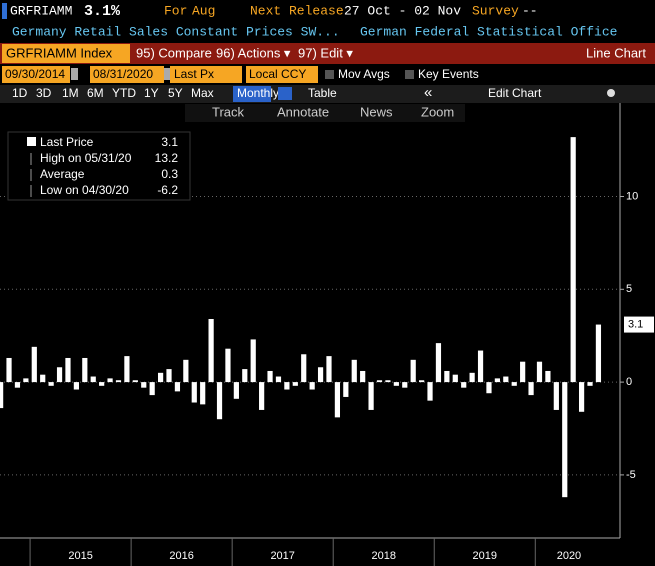  What do you see at coordinates (181, 556) in the screenshot?
I see `x-tick-label: 2016` at bounding box center [181, 556].